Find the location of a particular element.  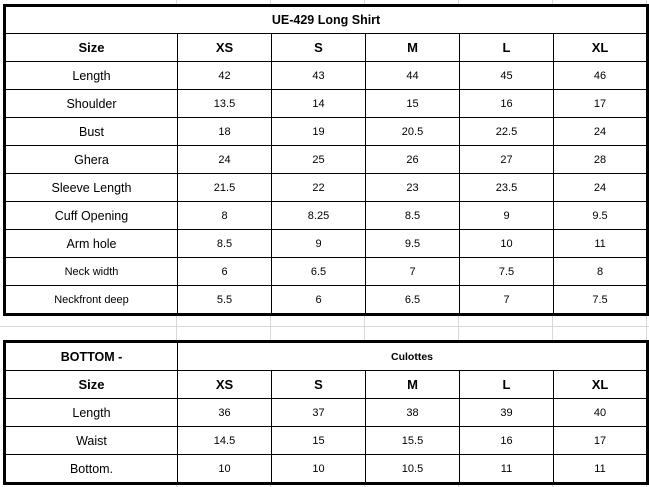

measurement-cell: 38 is located at coordinates (412, 412).